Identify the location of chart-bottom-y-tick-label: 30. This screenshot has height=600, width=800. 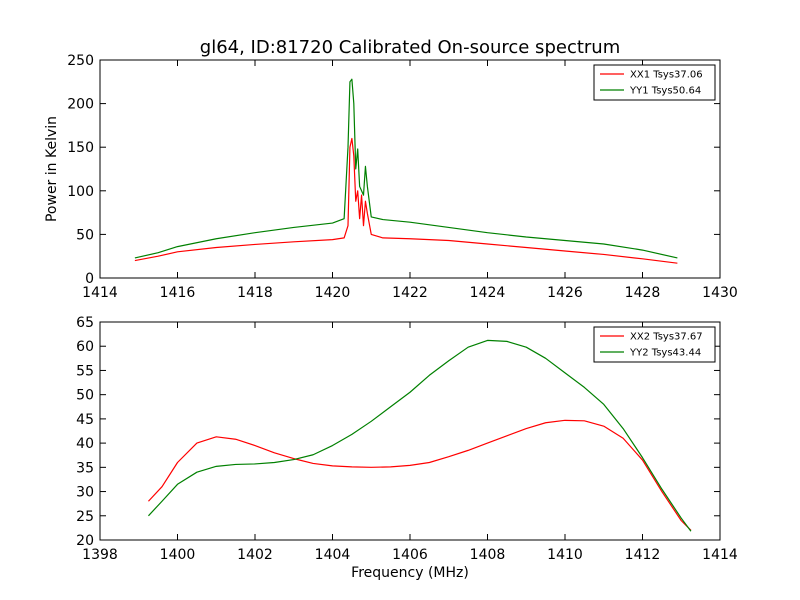
(85, 493).